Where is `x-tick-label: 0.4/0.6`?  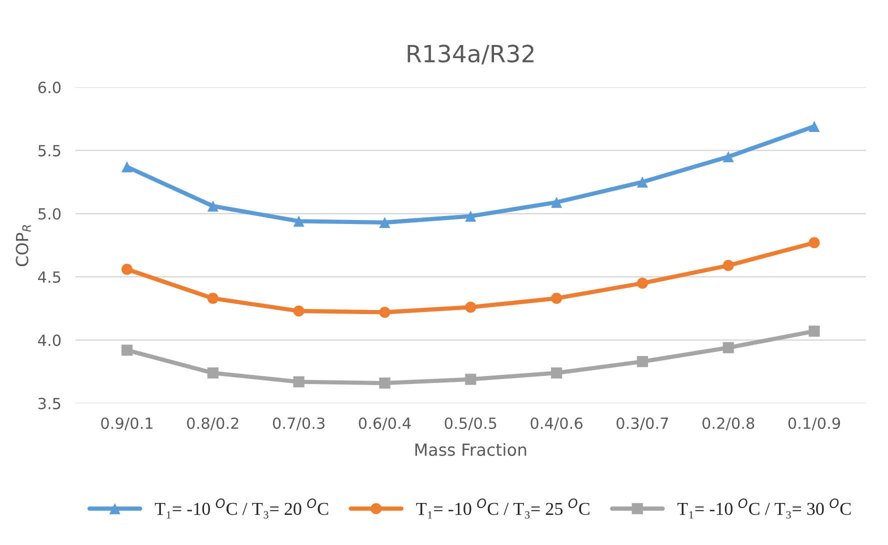 x-tick-label: 0.4/0.6 is located at coordinates (556, 423).